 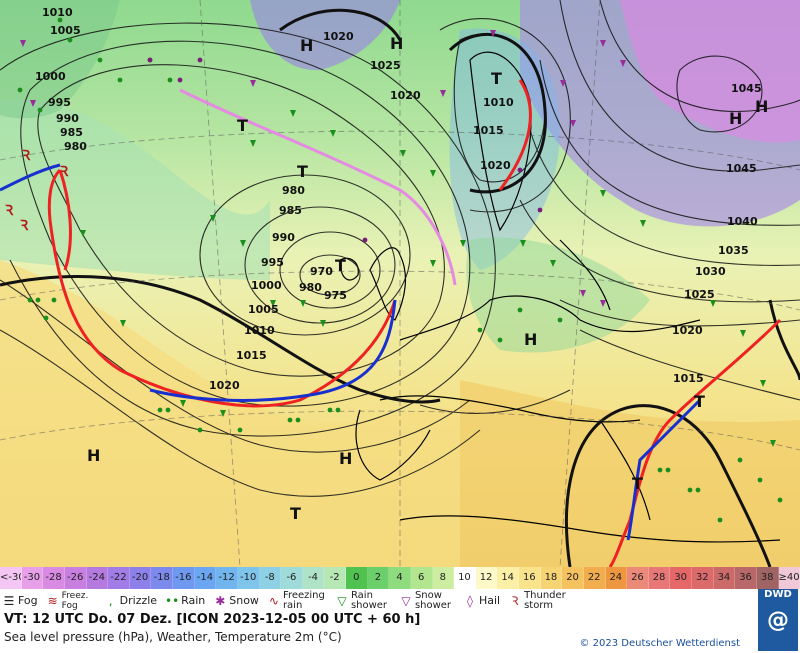 I want to click on snow-shower-icon: ▽, so click(x=406, y=601).